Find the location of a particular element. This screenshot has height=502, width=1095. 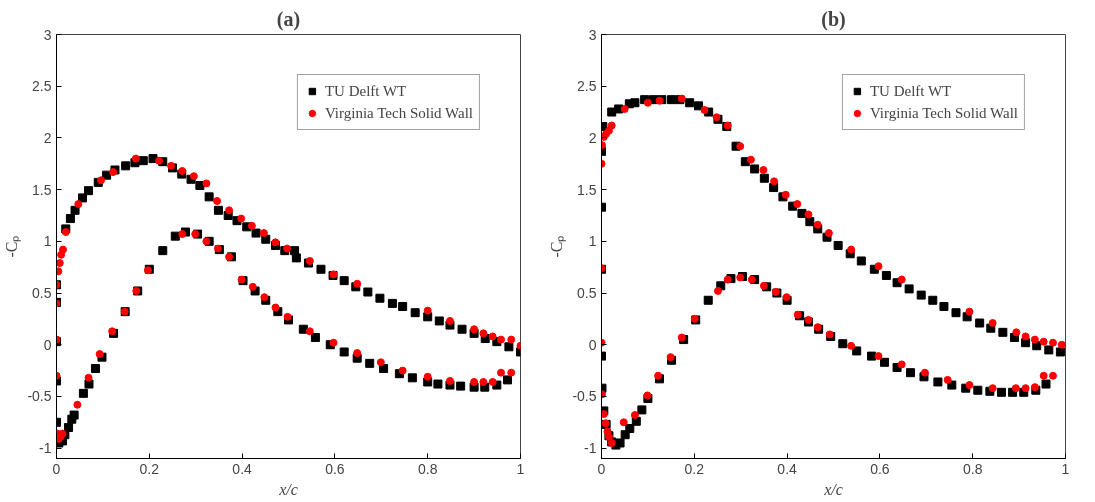

chart-title: (a) is located at coordinates (288, 19).